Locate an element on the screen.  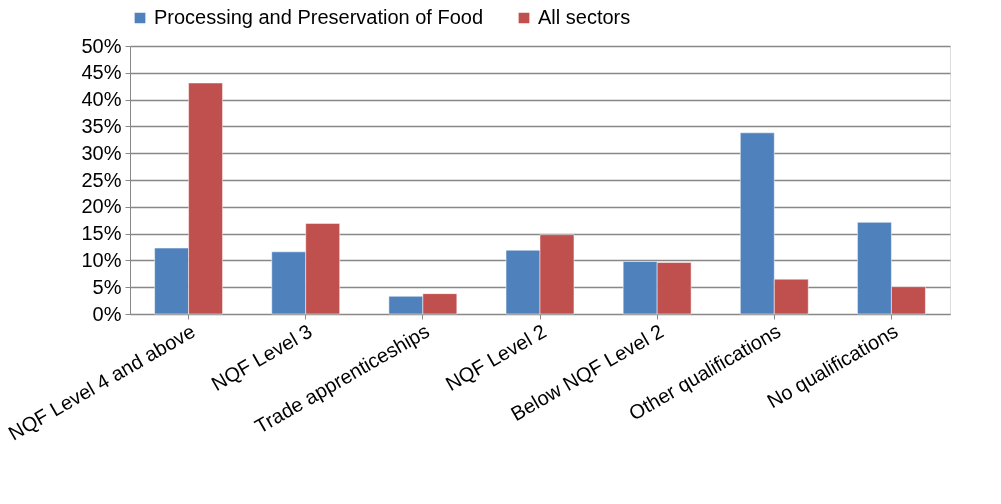
y-tick-label: 50% is located at coordinates (101, 45).